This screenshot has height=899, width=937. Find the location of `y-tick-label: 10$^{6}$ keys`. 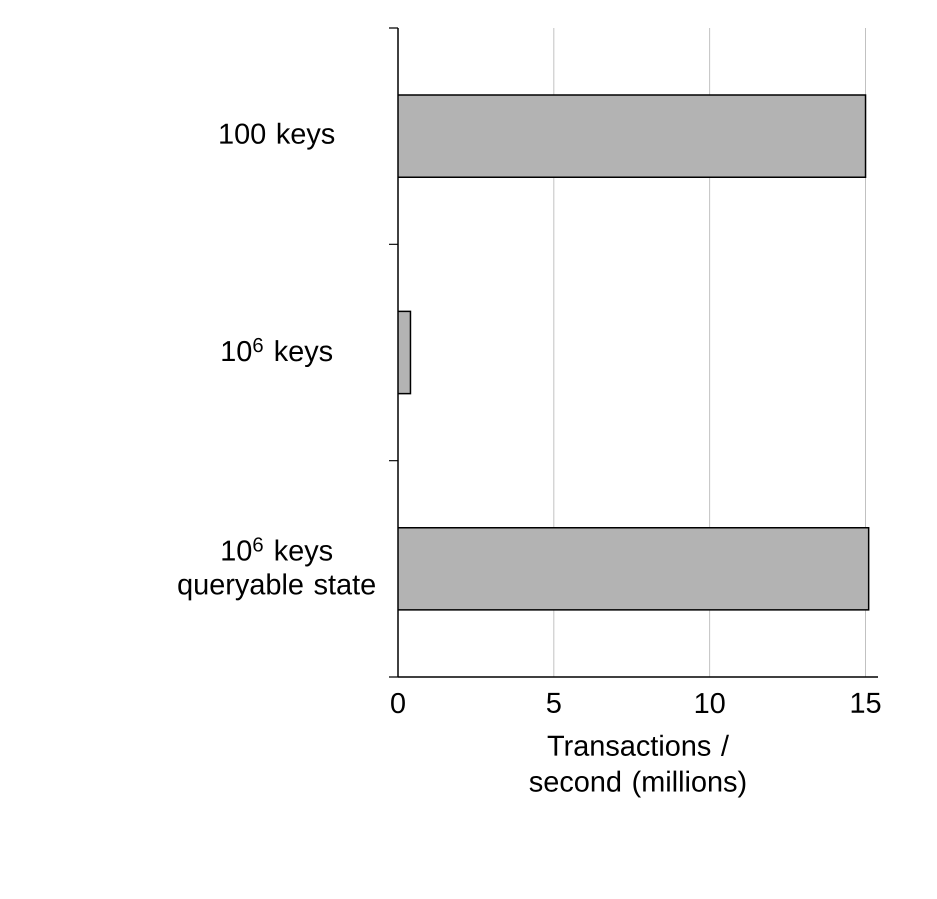

y-tick-label: 10$^{6}$ keys is located at coordinates (277, 353).